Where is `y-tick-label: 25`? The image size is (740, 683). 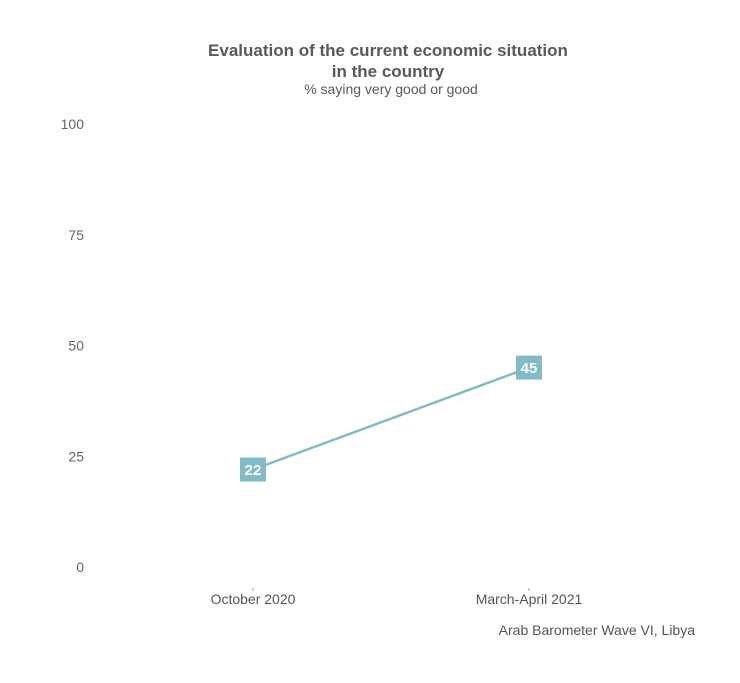 y-tick-label: 25 is located at coordinates (76, 456).